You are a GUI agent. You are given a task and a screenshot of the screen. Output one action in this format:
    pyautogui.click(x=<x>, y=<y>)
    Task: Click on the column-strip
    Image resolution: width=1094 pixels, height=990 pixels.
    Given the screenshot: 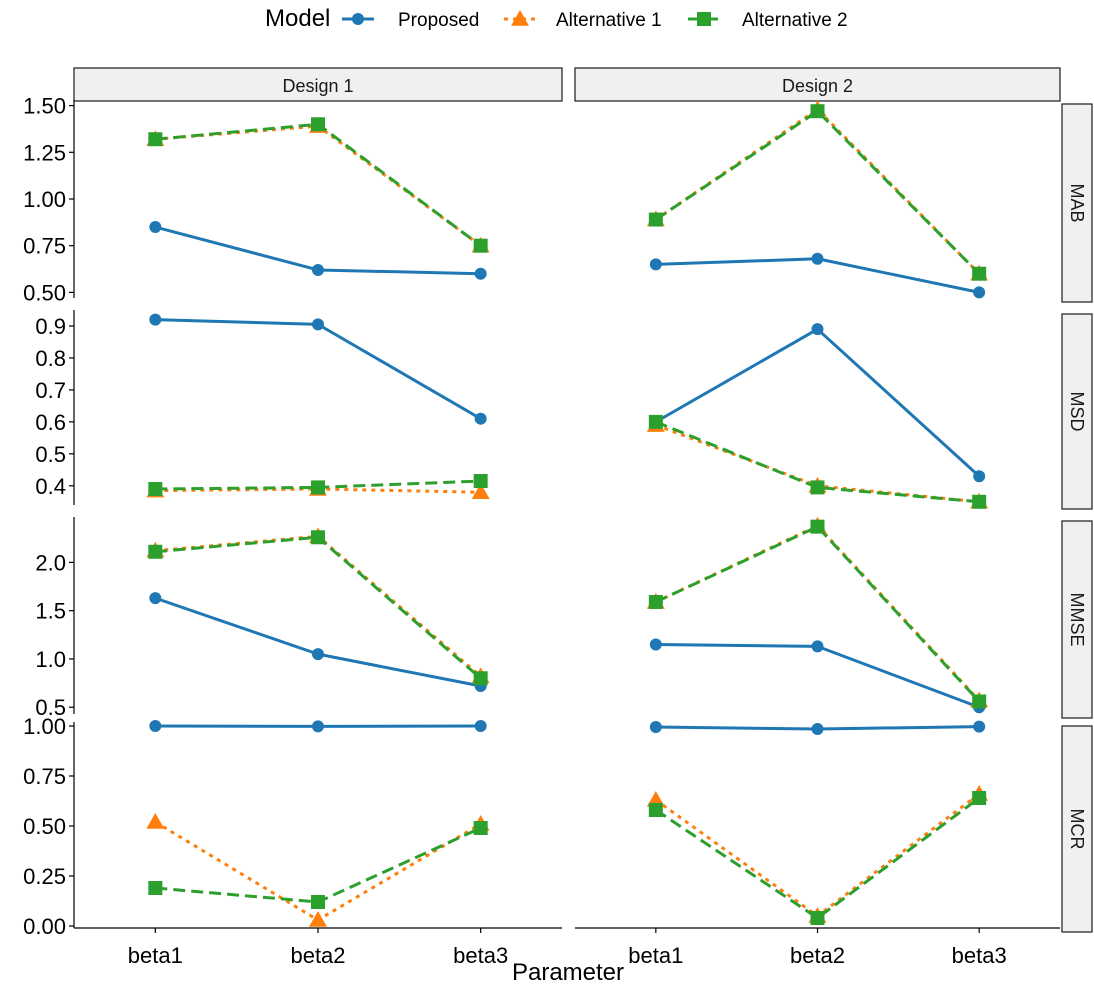 What is the action you would take?
    pyautogui.click(x=318, y=84)
    